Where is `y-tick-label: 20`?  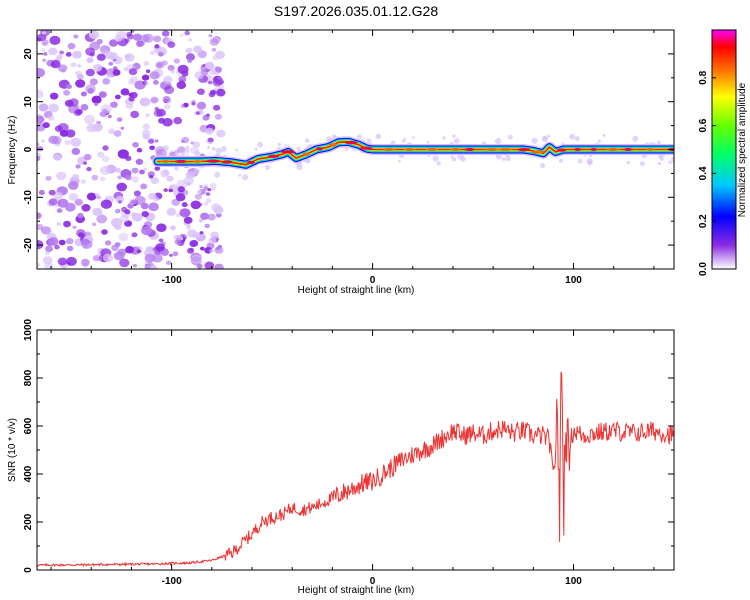
y-tick-label: 20 is located at coordinates (28, 54).